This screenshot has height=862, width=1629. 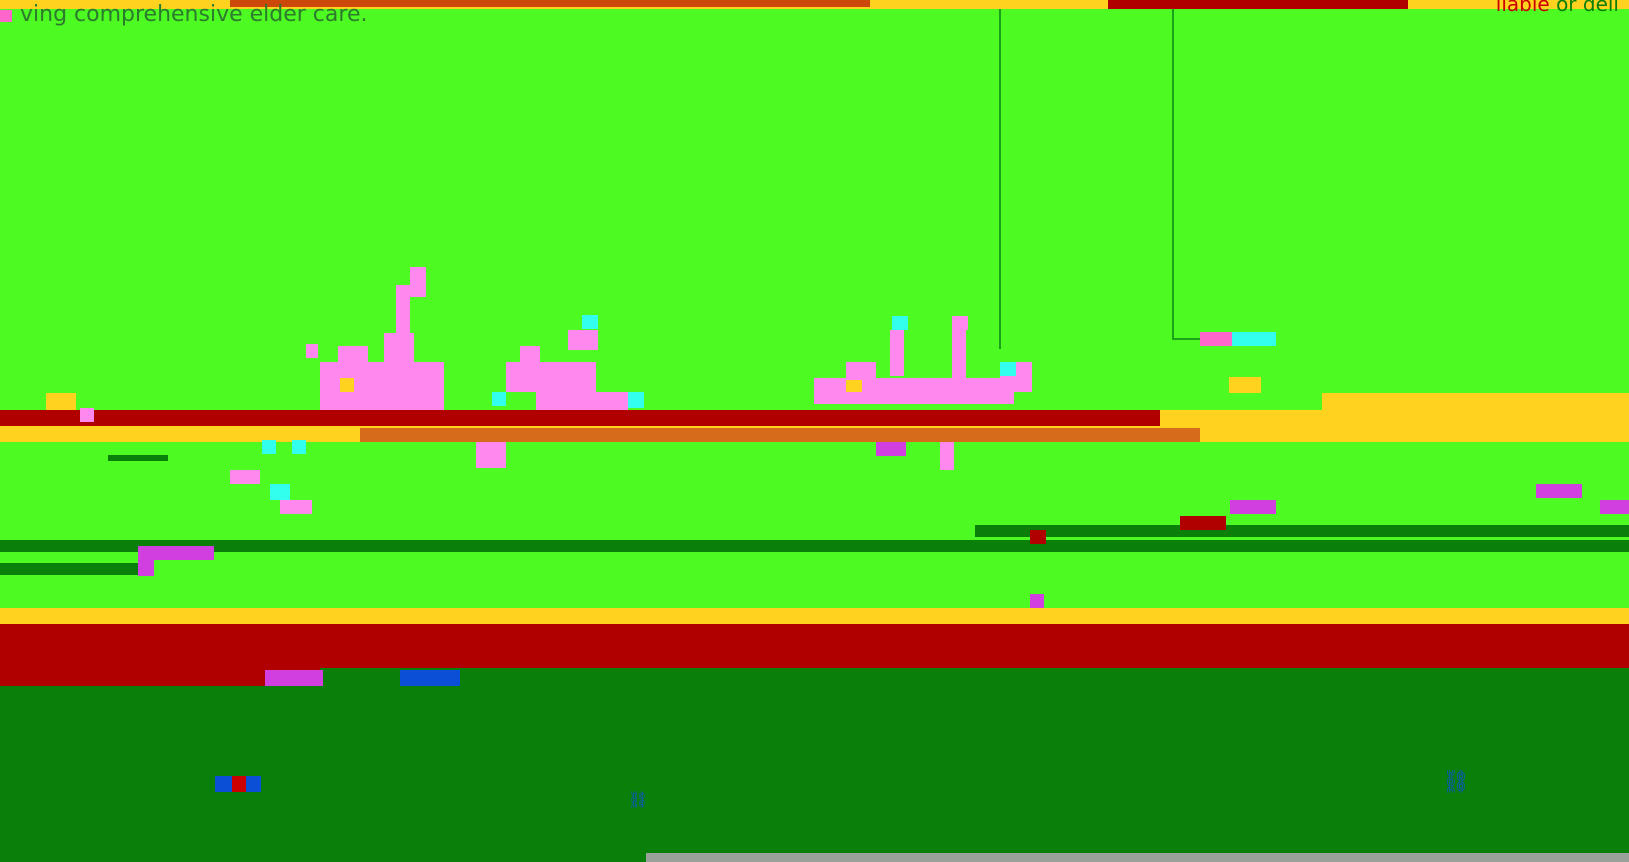 What do you see at coordinates (1137, 857) in the screenshot?
I see `horizontal-scrollbar` at bounding box center [1137, 857].